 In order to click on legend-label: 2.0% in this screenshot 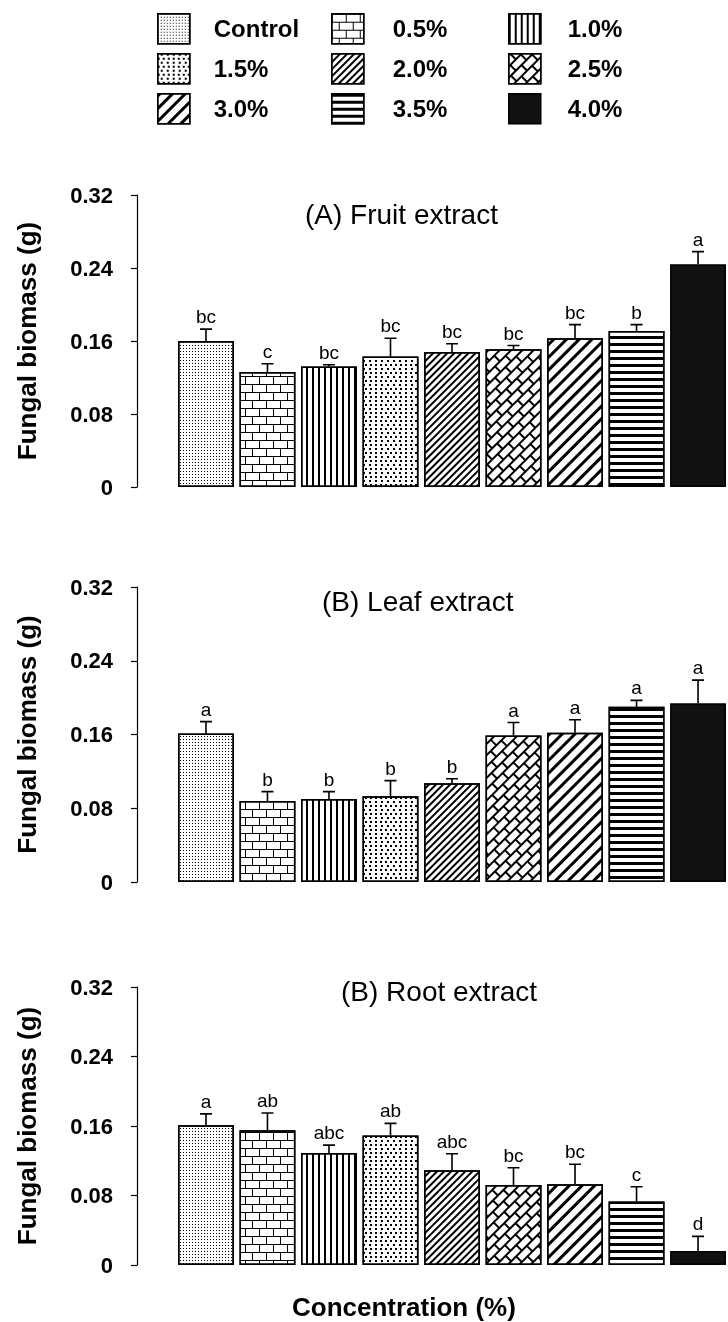, I will do `click(420, 69)`.